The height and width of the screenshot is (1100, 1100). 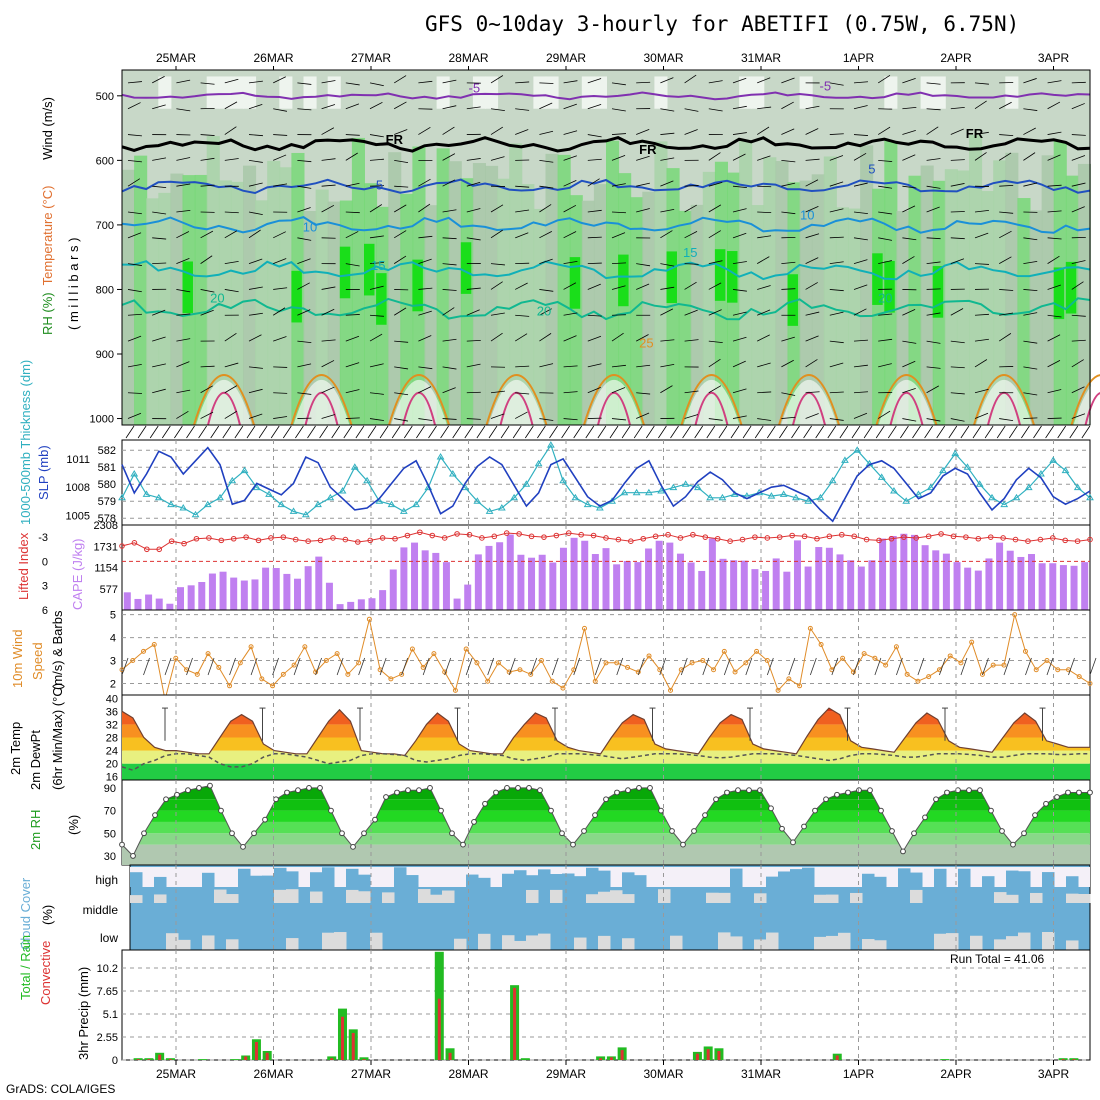 What do you see at coordinates (45, 611) in the screenshot?
I see `li-ytick: 6` at bounding box center [45, 611].